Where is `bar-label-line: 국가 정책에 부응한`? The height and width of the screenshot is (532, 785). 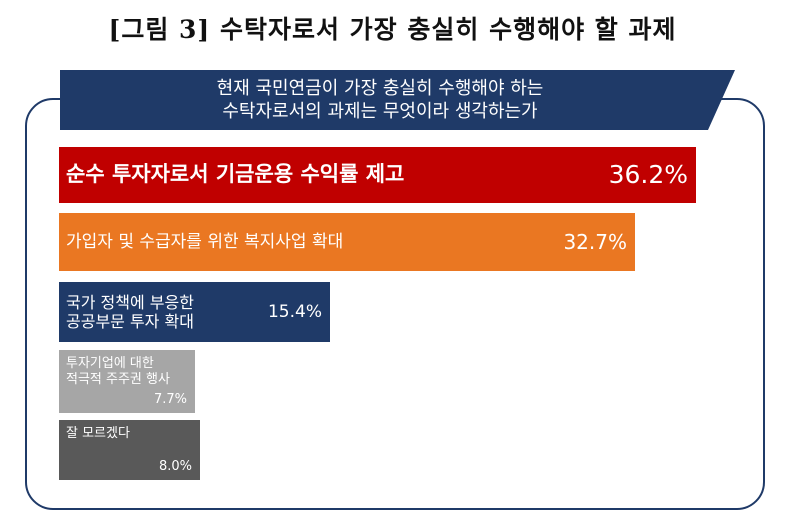 bar-label-line: 국가 정책에 부응한 is located at coordinates (130, 302).